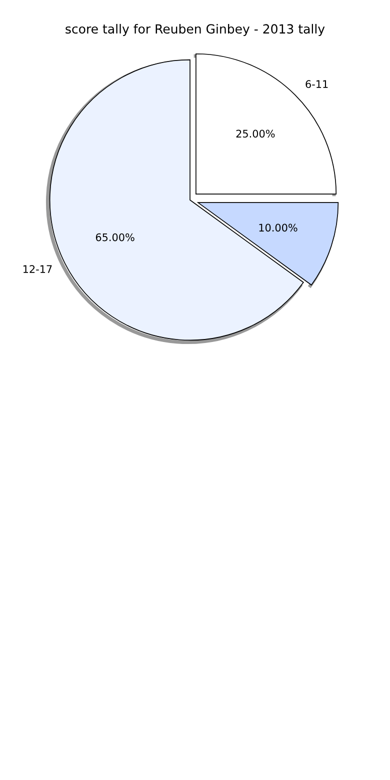 The width and height of the screenshot is (390, 780). I want to click on data-label: 65.00%, so click(115, 237).